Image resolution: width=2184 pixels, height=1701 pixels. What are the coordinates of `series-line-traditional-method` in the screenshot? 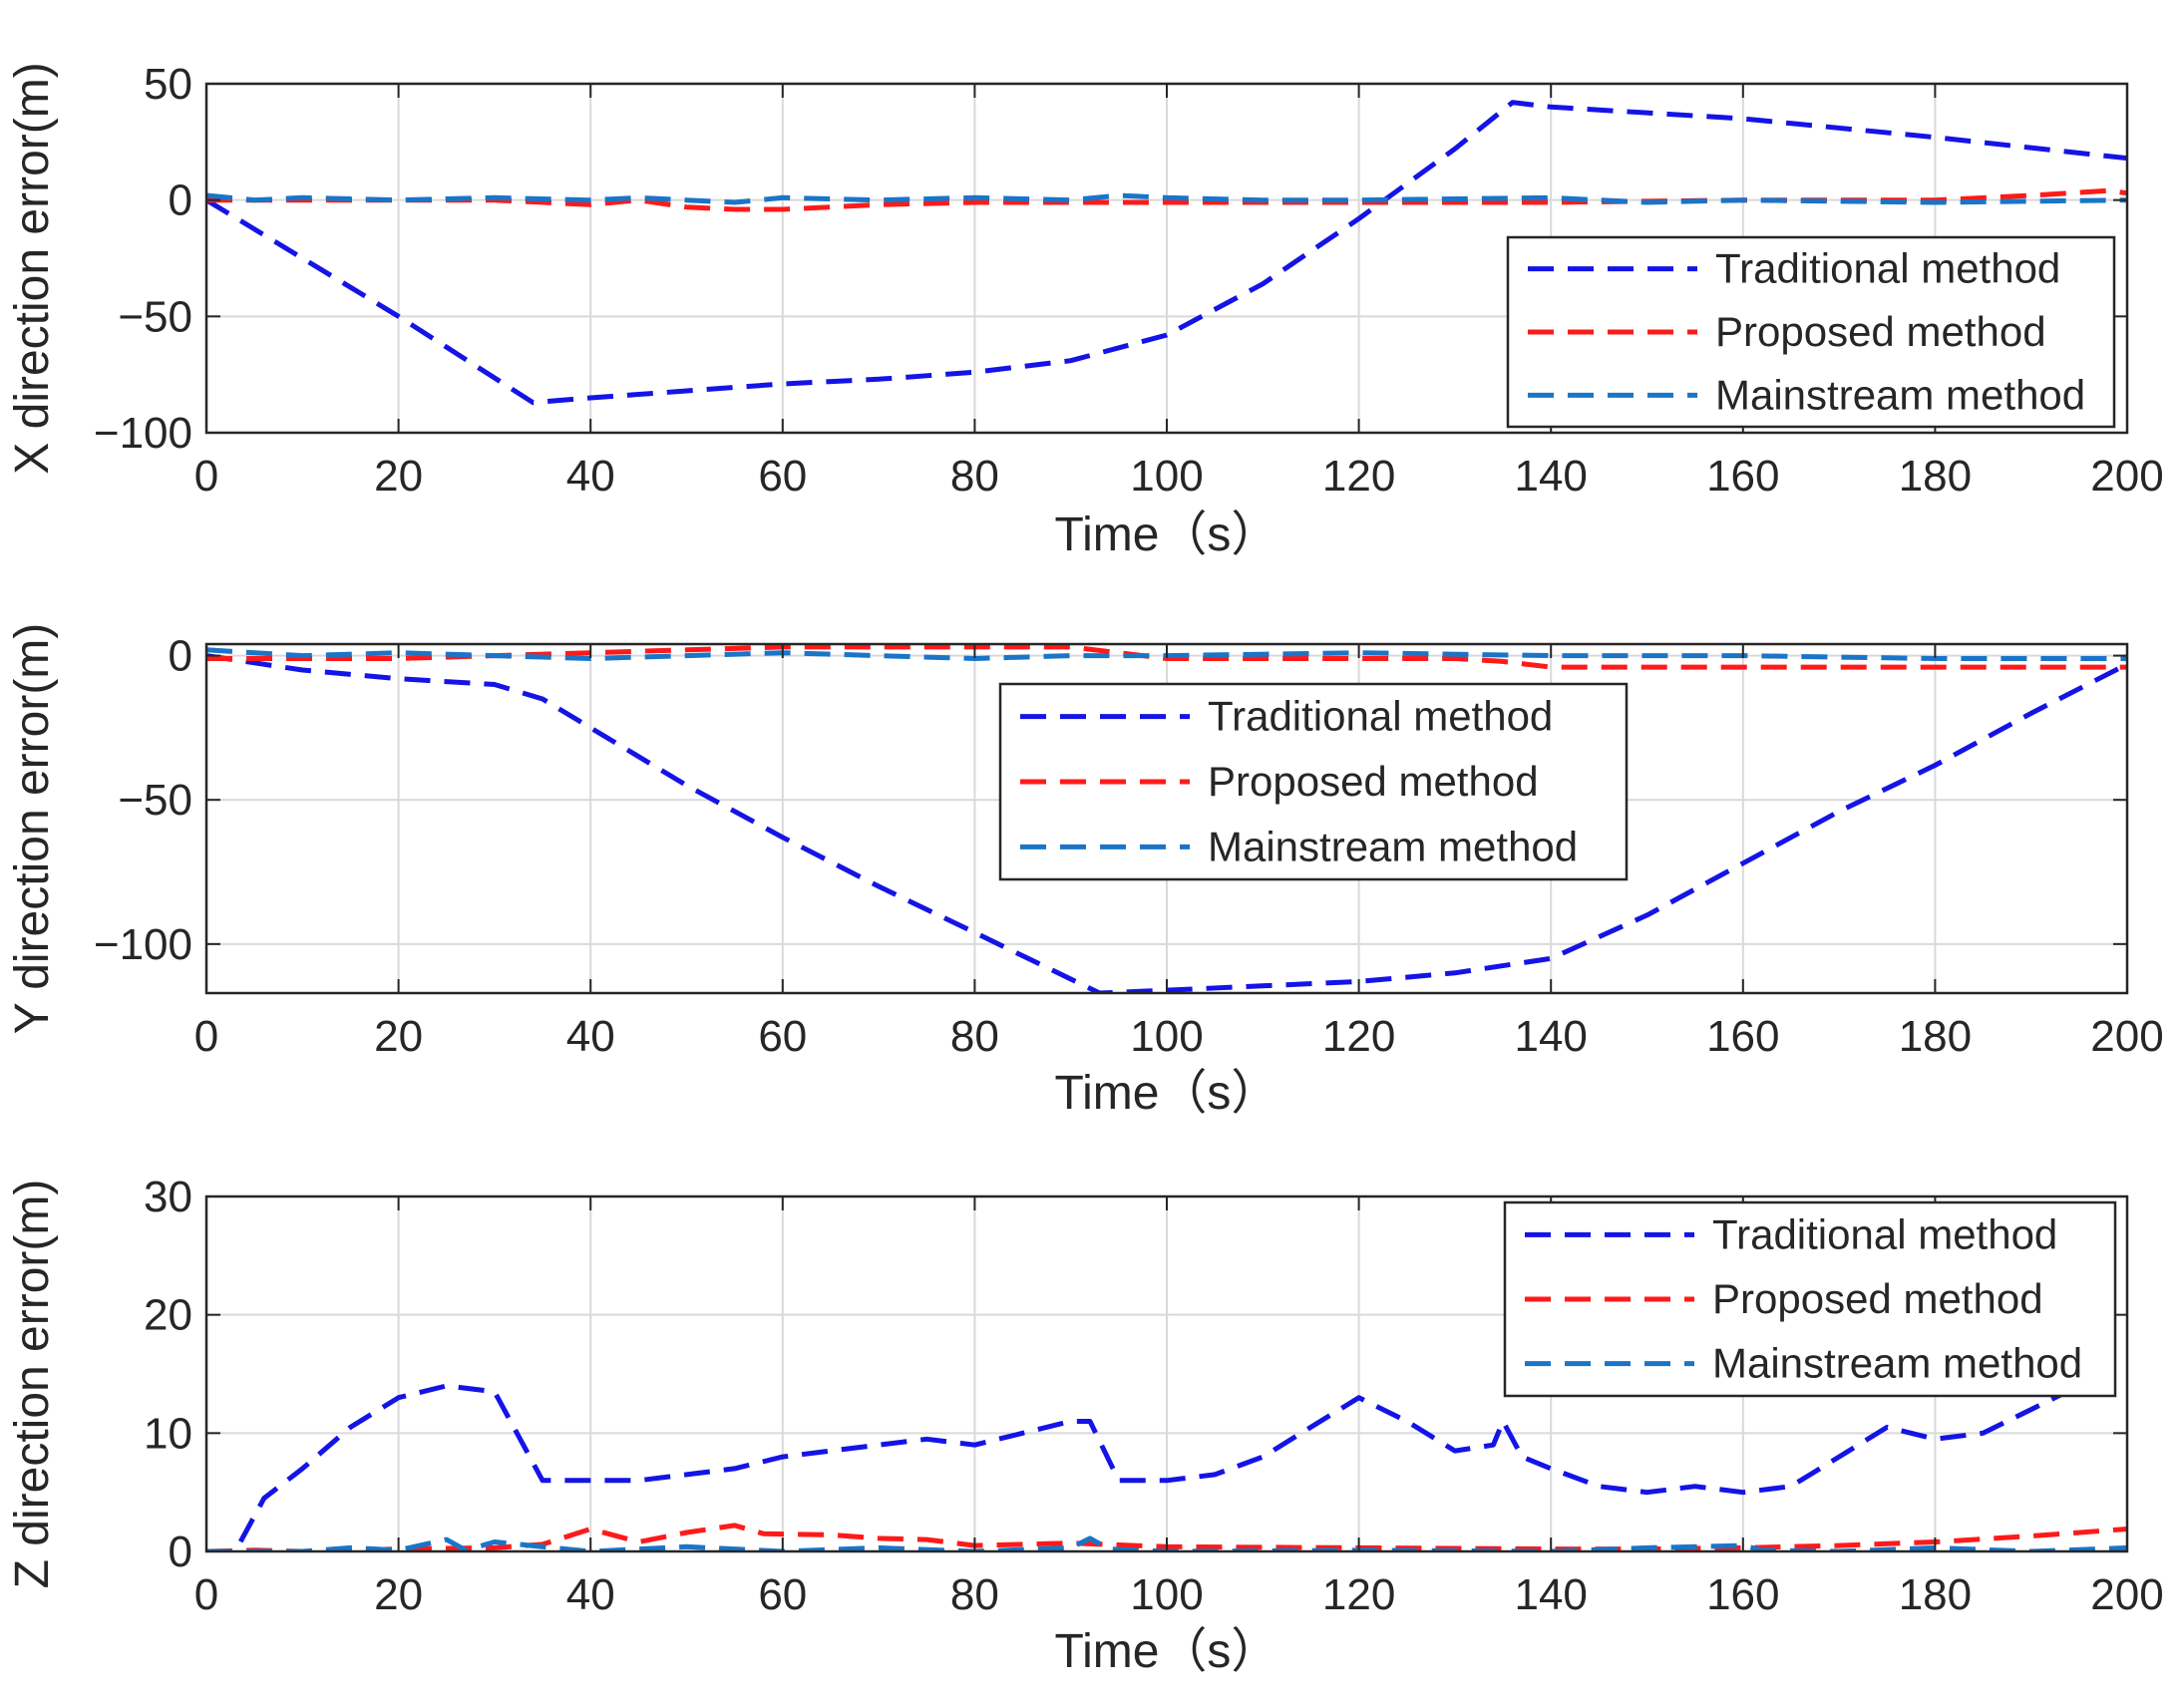 It's located at (1166, 1461).